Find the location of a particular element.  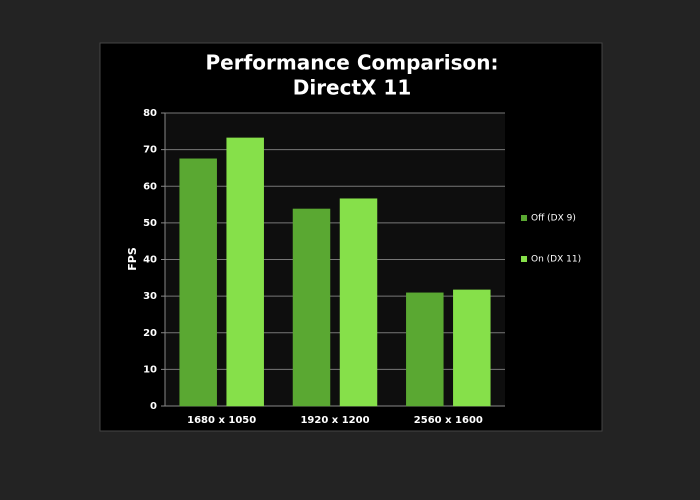

chart-title: Performance Comparison: is located at coordinates (351, 63).